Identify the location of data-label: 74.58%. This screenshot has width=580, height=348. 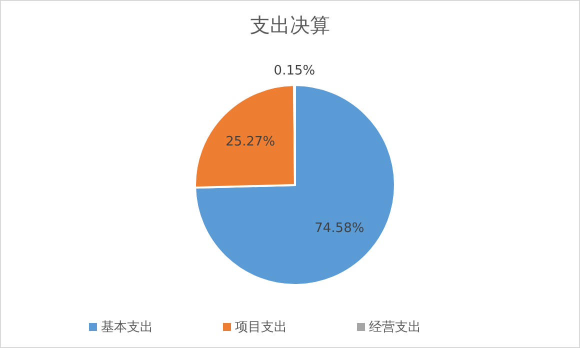
(339, 228).